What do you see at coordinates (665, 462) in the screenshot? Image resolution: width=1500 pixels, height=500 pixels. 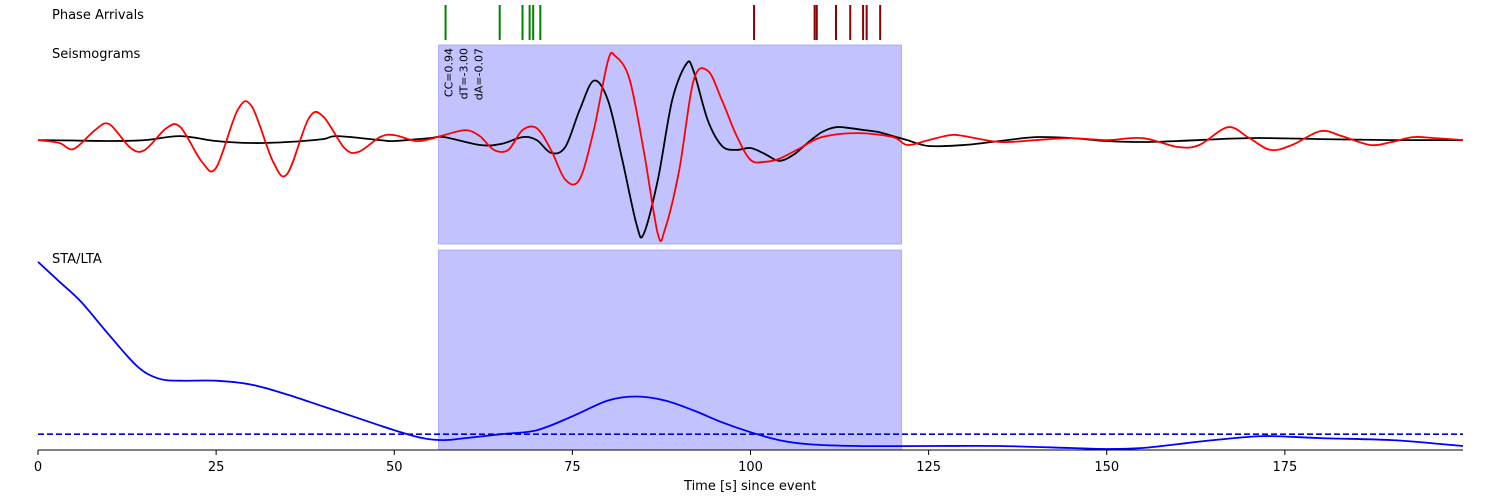 I see `x-axis-ticks: 0 25 50 75 100 125 150 175` at bounding box center [665, 462].